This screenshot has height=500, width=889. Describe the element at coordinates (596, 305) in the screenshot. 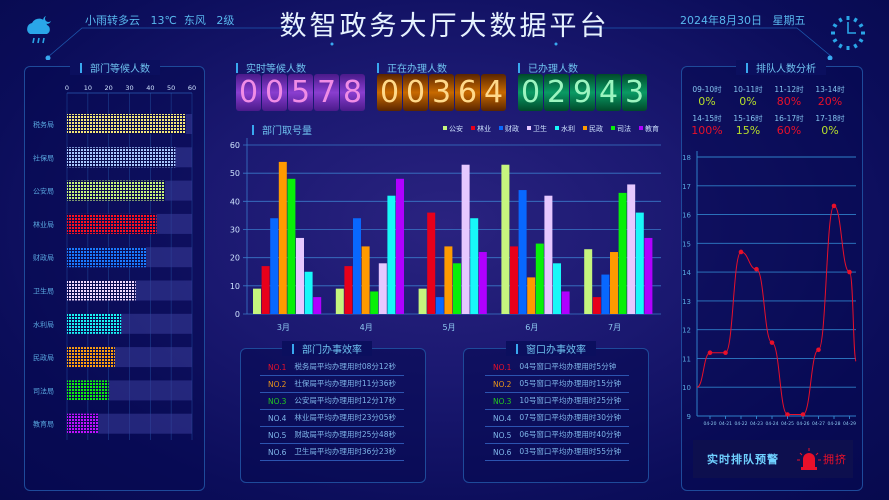

I see `bar-7月-林业` at that location.